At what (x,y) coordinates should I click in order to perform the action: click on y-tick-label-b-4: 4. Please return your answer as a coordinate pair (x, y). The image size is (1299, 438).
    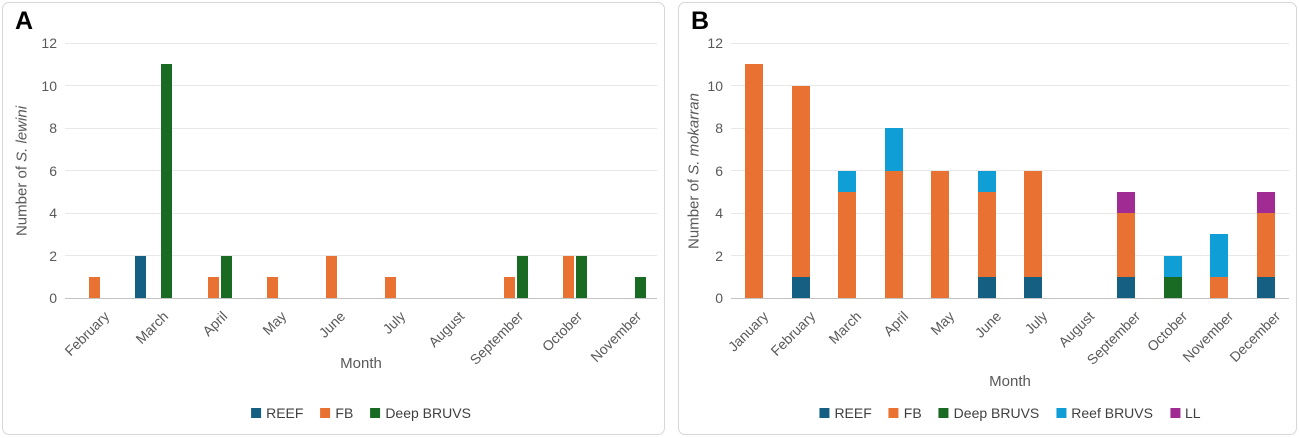
    Looking at the image, I should click on (719, 213).